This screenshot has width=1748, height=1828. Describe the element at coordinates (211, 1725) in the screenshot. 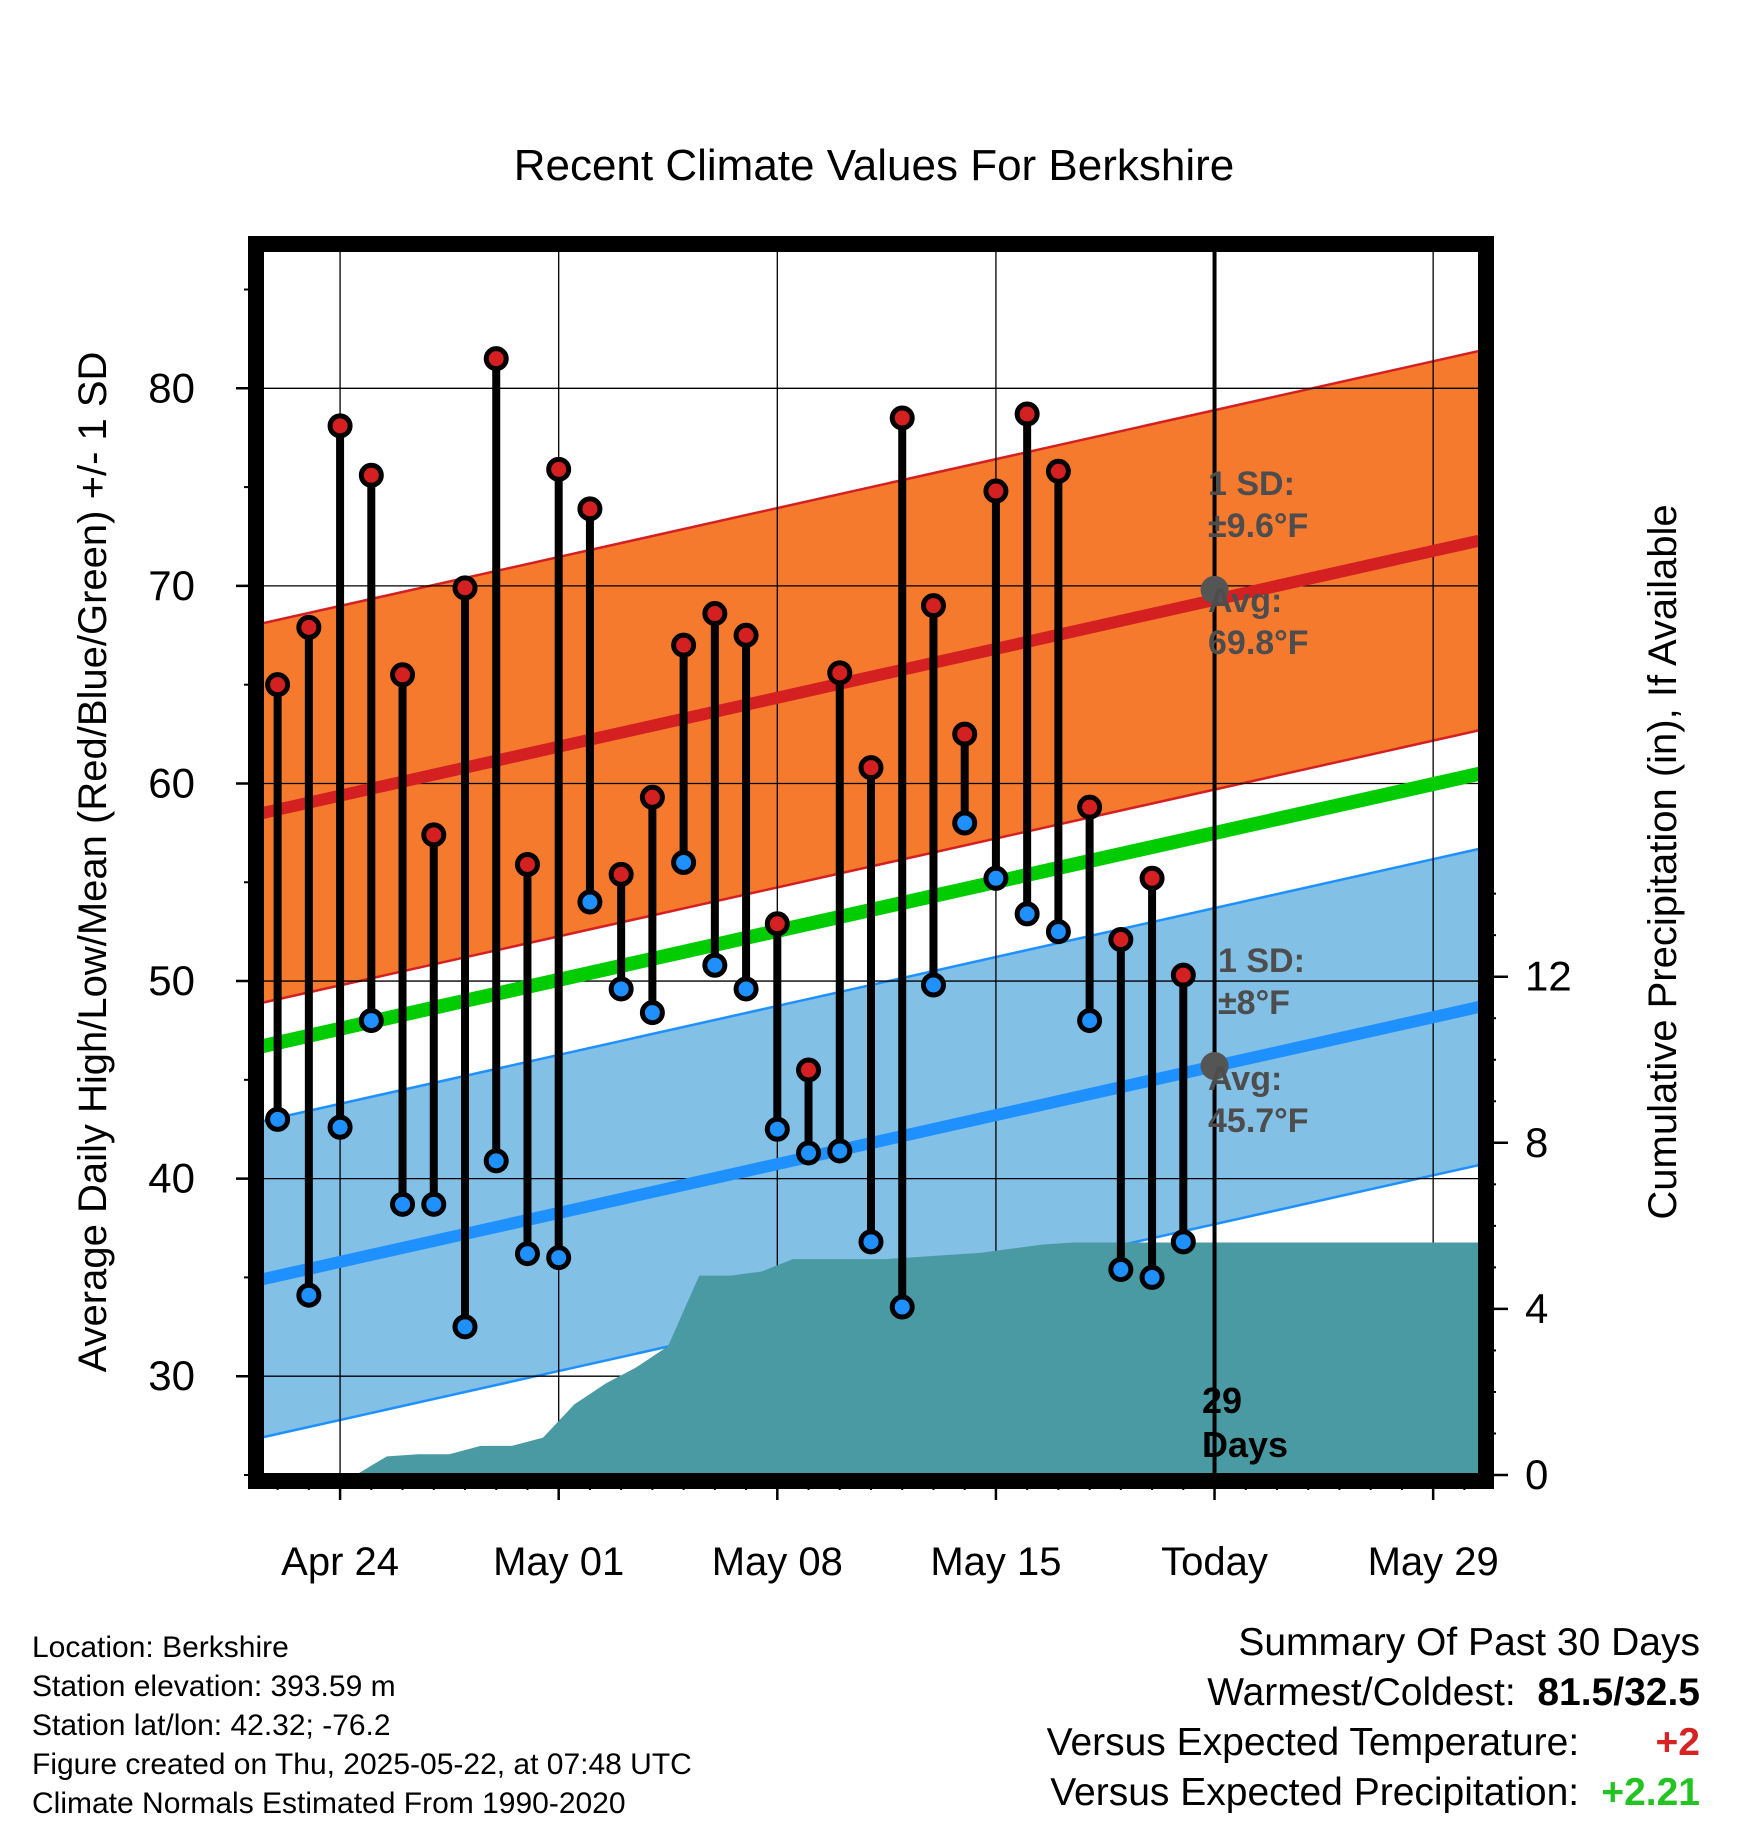

I see `latlon-text: Station lat/lon: 42.32; -76.2` at that location.